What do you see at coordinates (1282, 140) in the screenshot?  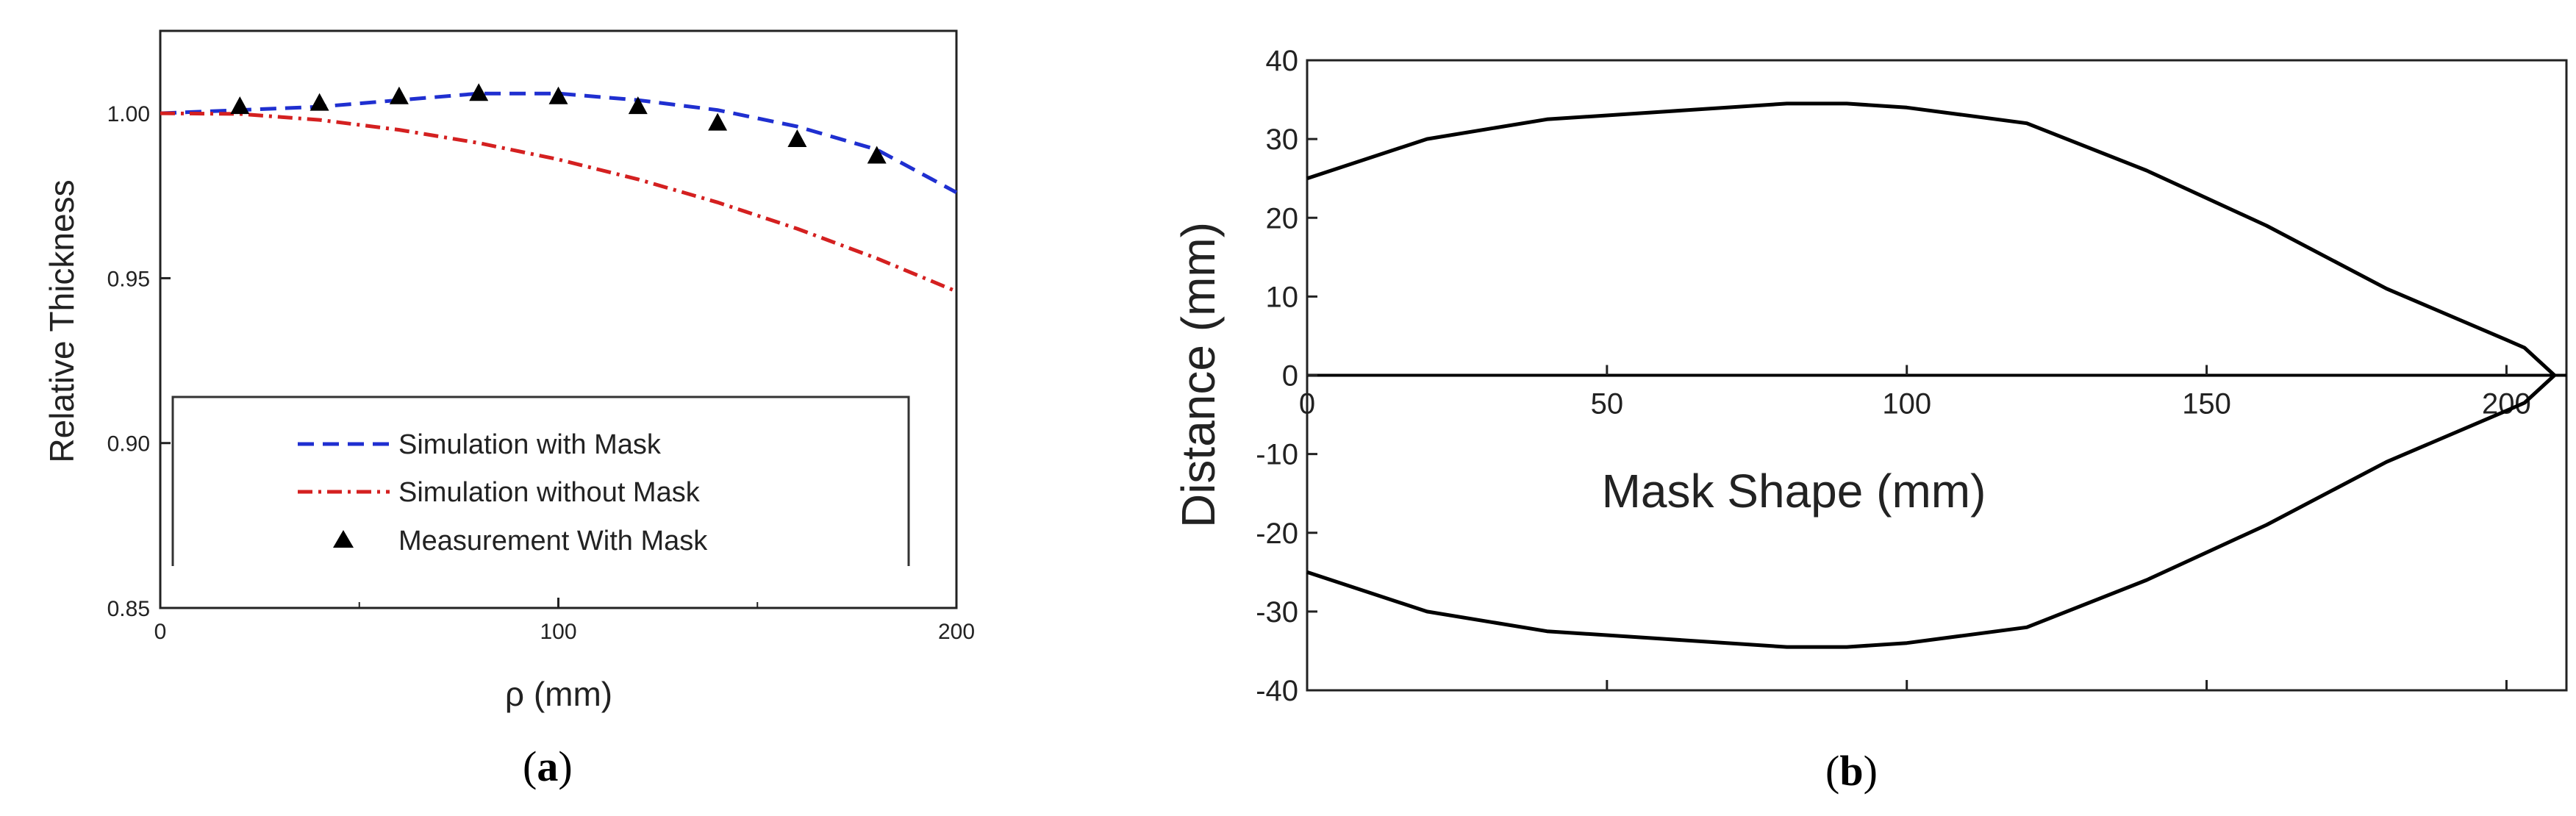 I see `b-ytick-label-7: 30` at bounding box center [1282, 140].